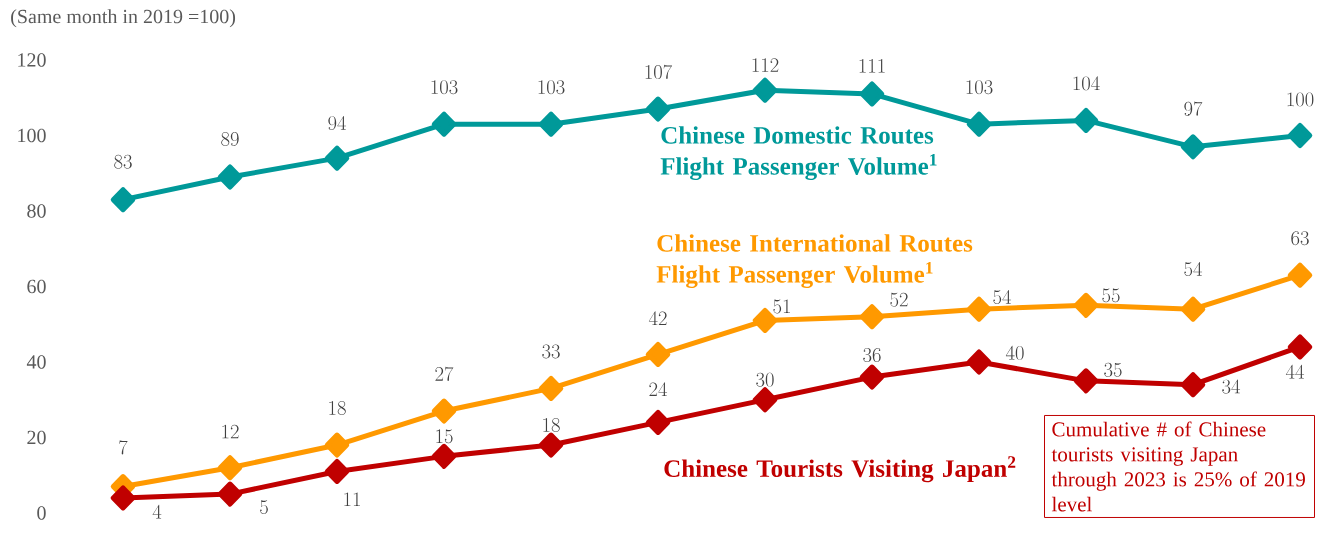  I want to click on data-label: 104, so click(1086, 83).